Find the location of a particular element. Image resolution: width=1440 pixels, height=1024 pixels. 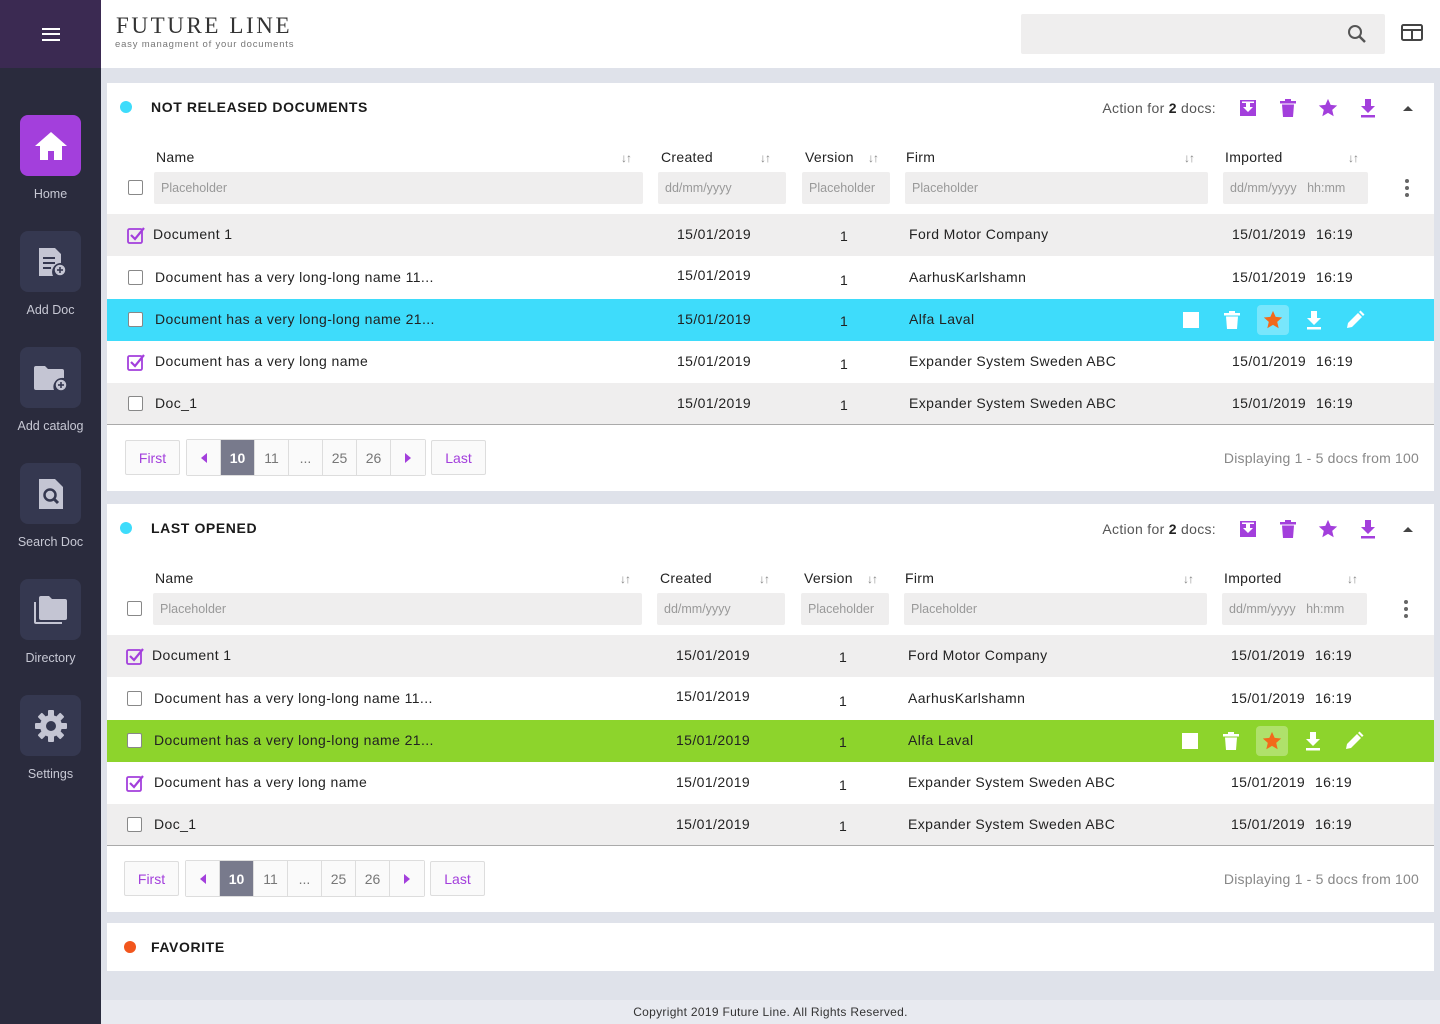

hamburger-icon is located at coordinates (50, 34).